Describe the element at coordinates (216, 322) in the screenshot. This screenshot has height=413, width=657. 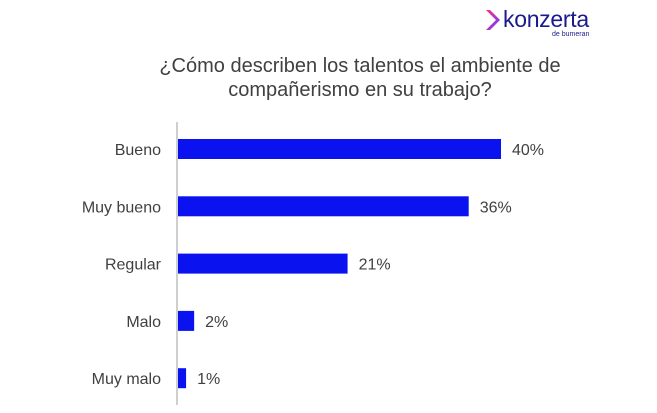
I see `value-label-4: 2%` at that location.